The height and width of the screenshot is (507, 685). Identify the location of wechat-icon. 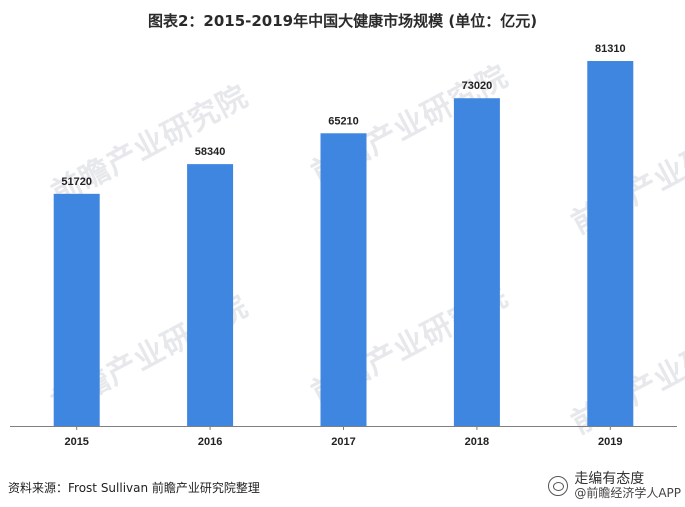
(558, 486).